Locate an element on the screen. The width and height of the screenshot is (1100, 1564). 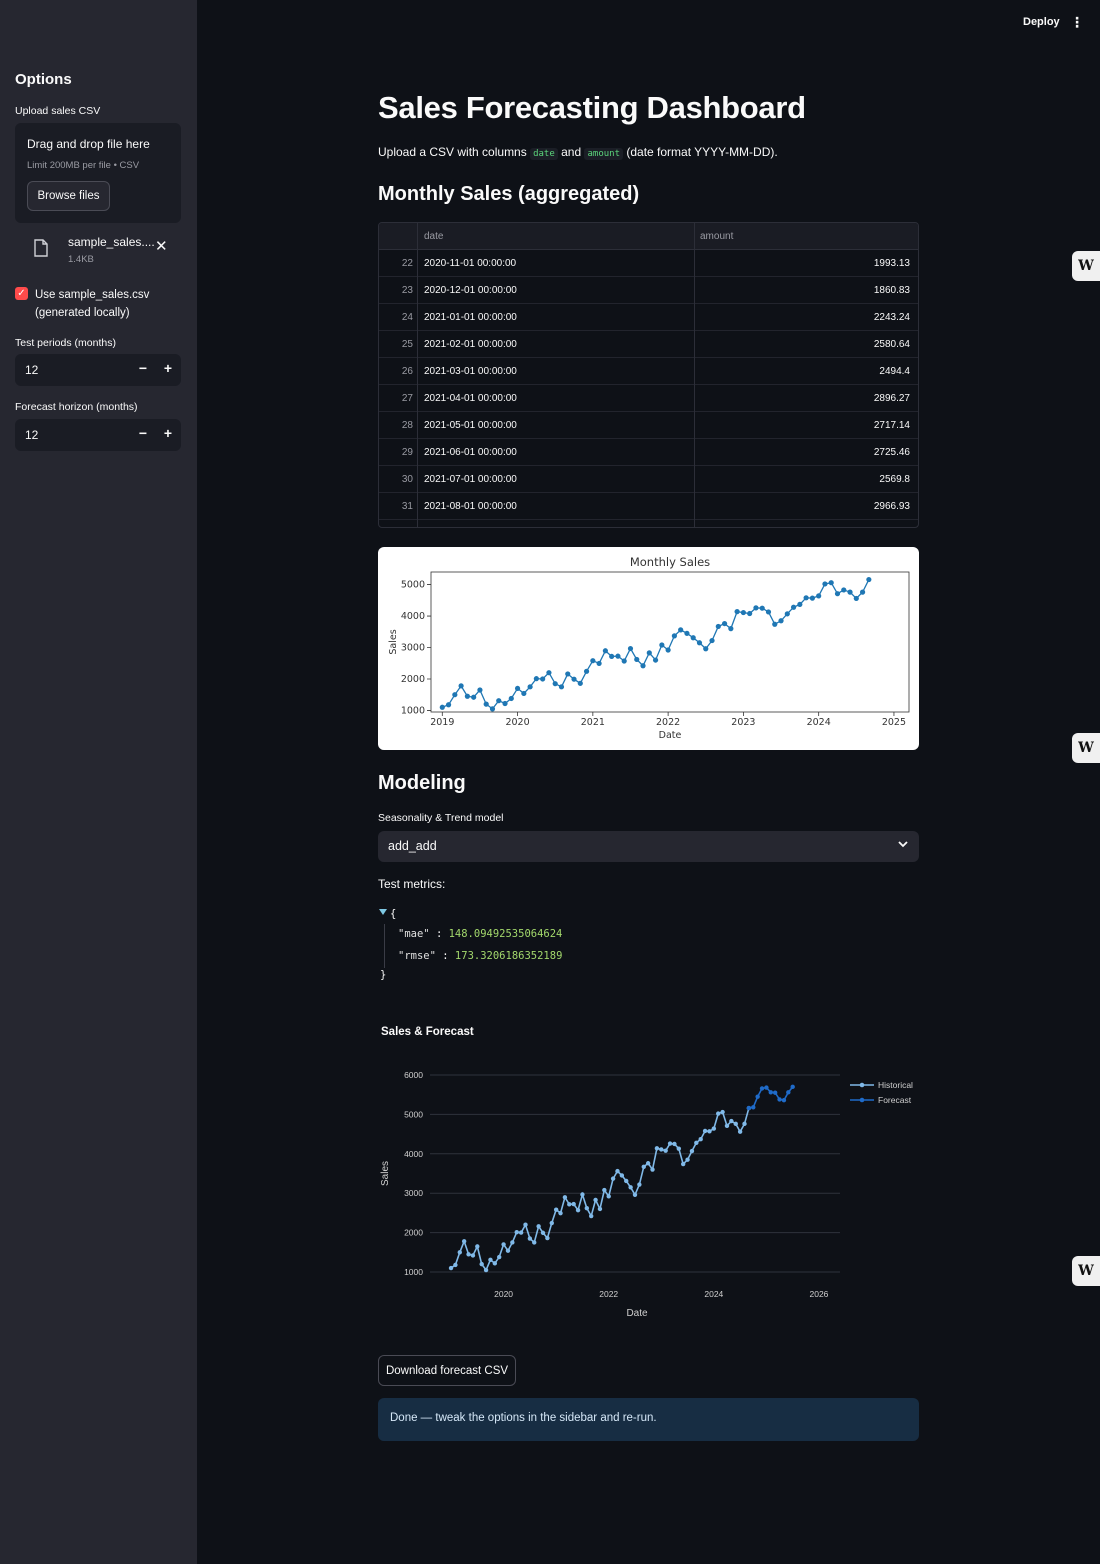
forecast-horizon-value: 12 is located at coordinates (32, 435).